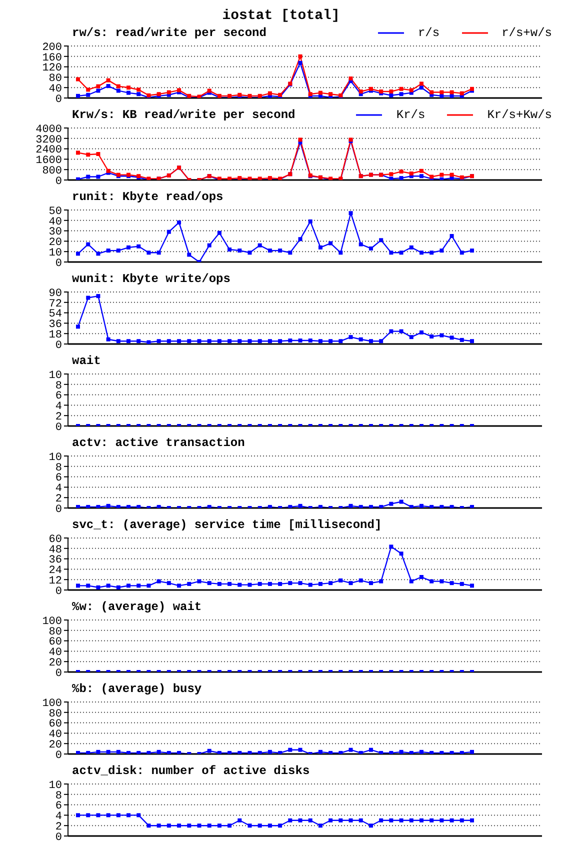 The height and width of the screenshot is (851, 562). What do you see at coordinates (52, 68) in the screenshot?
I see `y-tick-label: 120` at bounding box center [52, 68].